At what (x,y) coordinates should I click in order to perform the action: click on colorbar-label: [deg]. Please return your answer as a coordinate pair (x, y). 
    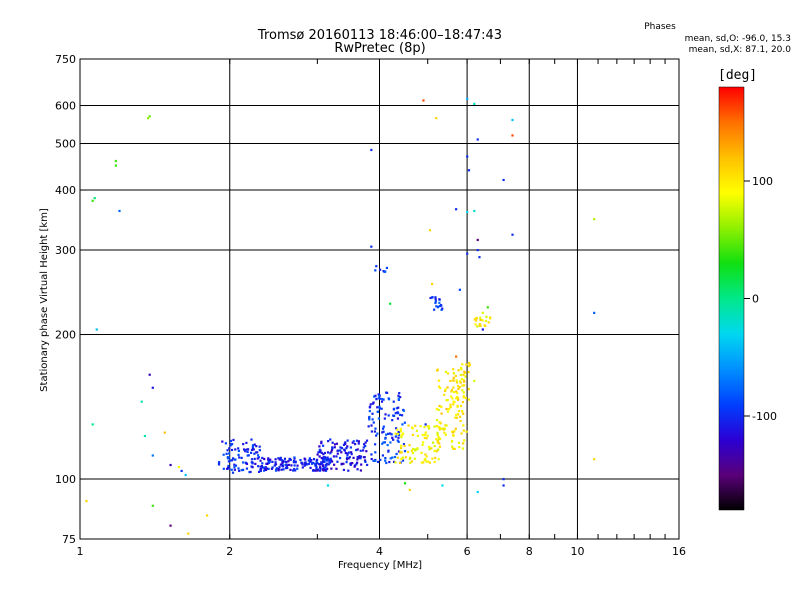
    Looking at the image, I should click on (738, 75).